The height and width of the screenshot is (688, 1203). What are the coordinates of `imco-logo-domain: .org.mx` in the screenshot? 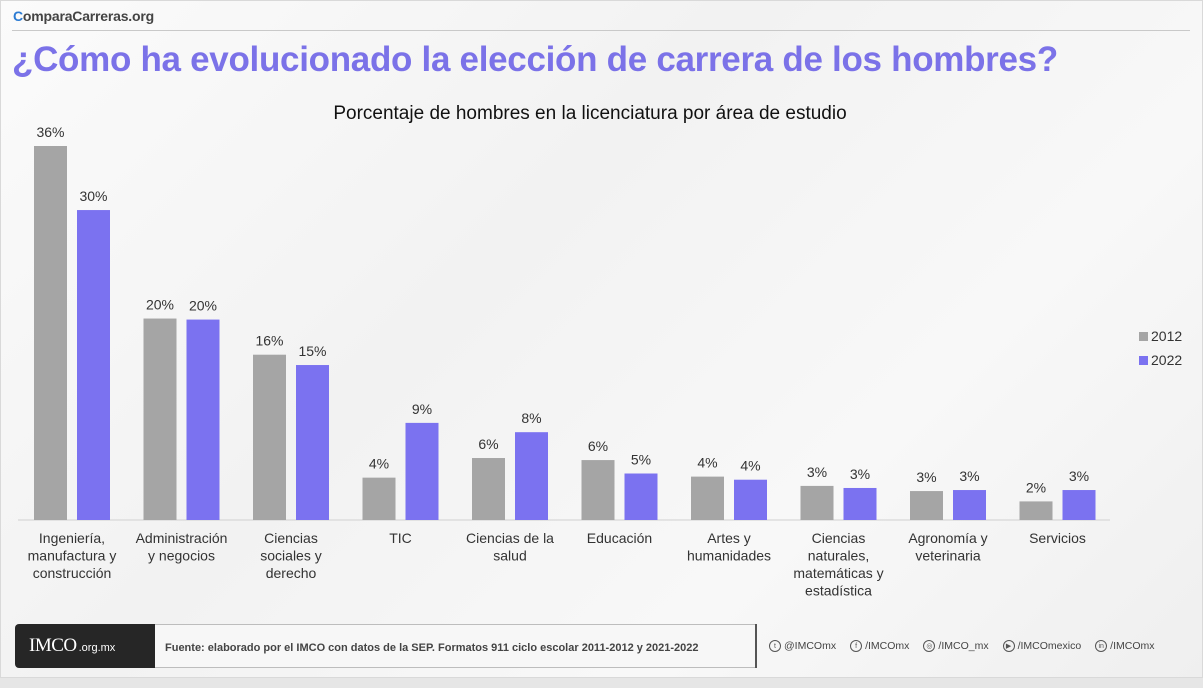 It's located at (97, 648).